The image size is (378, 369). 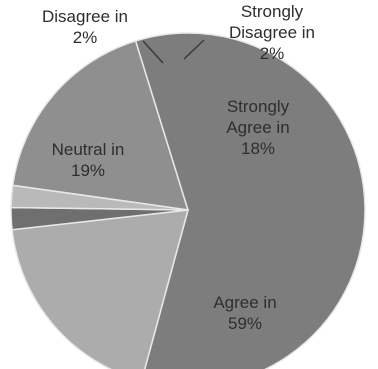 I want to click on pie-slice-strongly-disagree, so click(x=99, y=197).